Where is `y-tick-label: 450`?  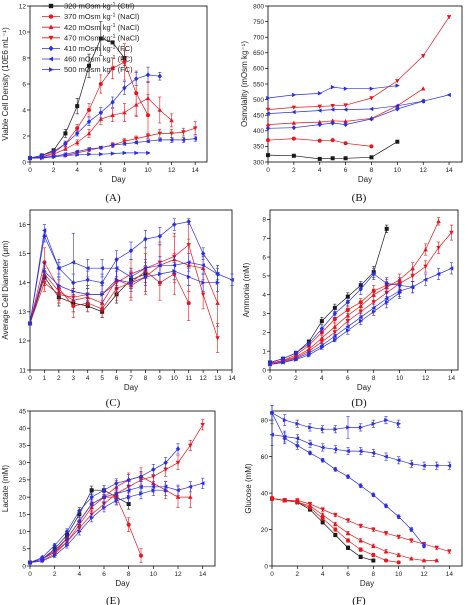
y-tick-label: 450 is located at coordinates (258, 116).